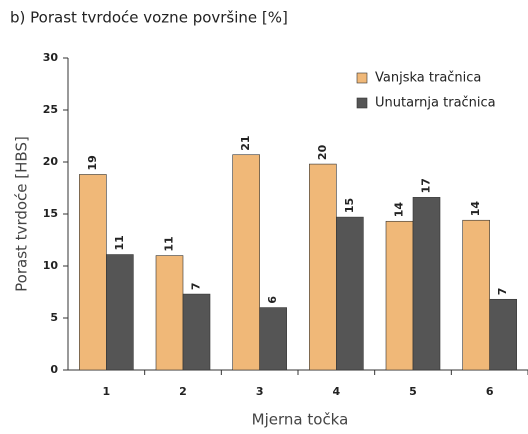 Image resolution: width=528 pixels, height=434 pixels. Describe the element at coordinates (245, 142) in the screenshot. I see `value-label: 21` at that location.